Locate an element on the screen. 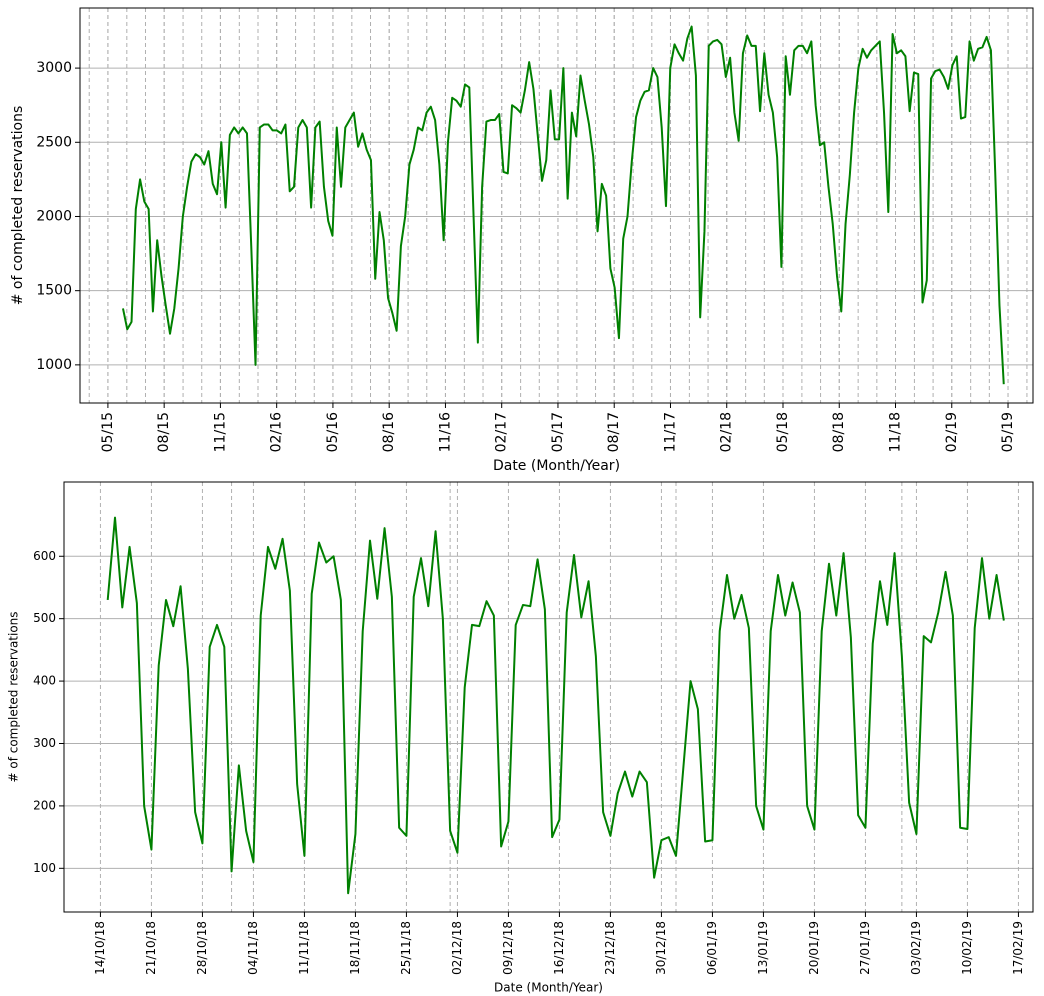 This screenshot has width=1044, height=996. x-tick-label: 11/17 is located at coordinates (670, 432).